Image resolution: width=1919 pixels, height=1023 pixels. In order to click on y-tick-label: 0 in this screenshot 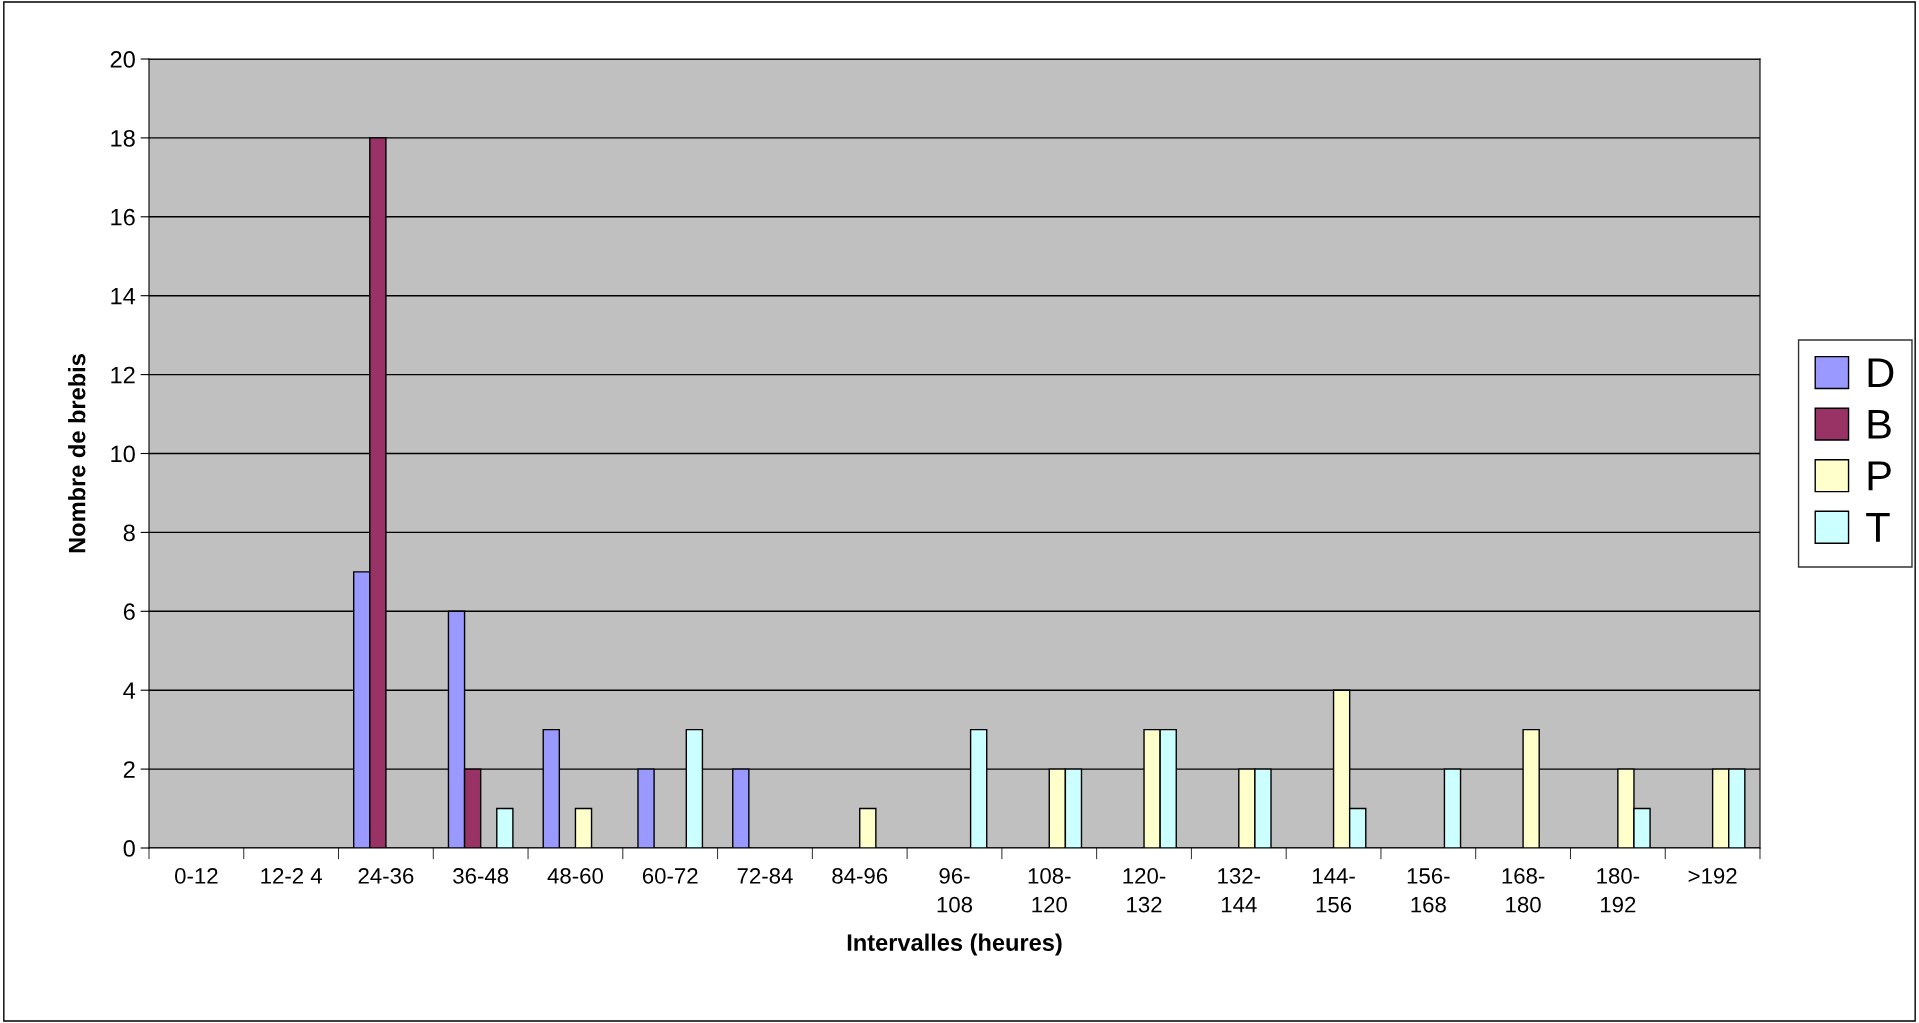, I will do `click(129, 848)`.